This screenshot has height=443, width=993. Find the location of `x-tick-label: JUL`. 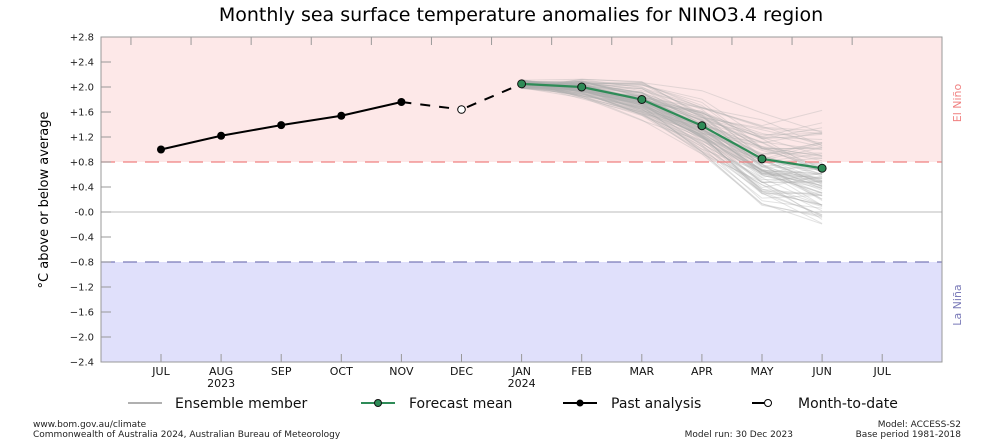

x-tick-label: JUL is located at coordinates (881, 371).